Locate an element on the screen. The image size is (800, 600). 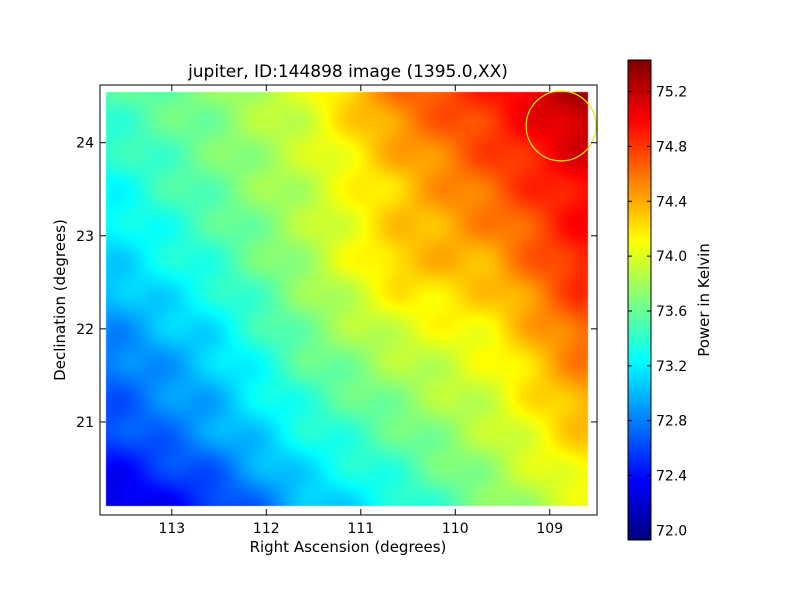
colorbar-frame is located at coordinates (639, 300).